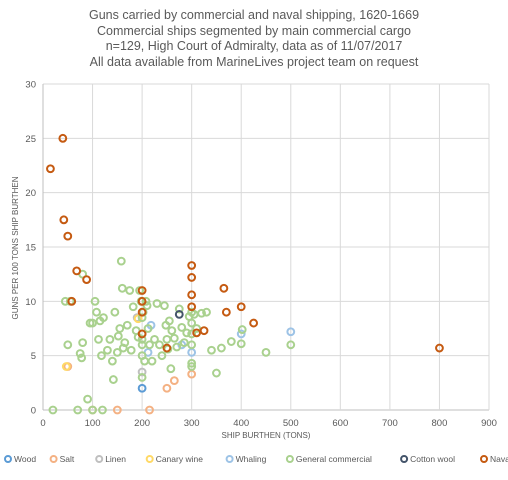 Image resolution: width=508 pixels, height=480 pixels. What do you see at coordinates (174, 459) in the screenshot?
I see `legend-item-canary-wine: Canary wine` at bounding box center [174, 459].